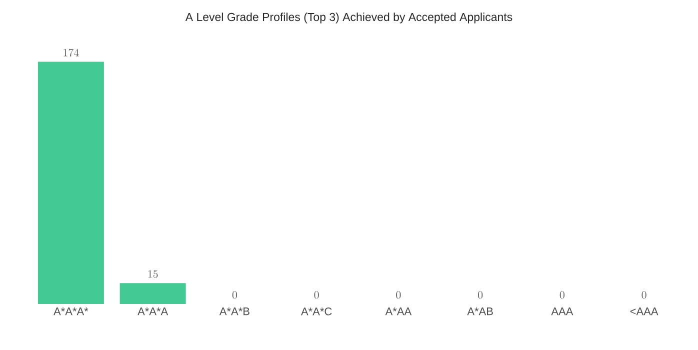 The width and height of the screenshot is (698, 350). I want to click on chart-title: A Level Grade Profiles (Top 3) Achieved by Accepted Applicants, so click(348, 18).